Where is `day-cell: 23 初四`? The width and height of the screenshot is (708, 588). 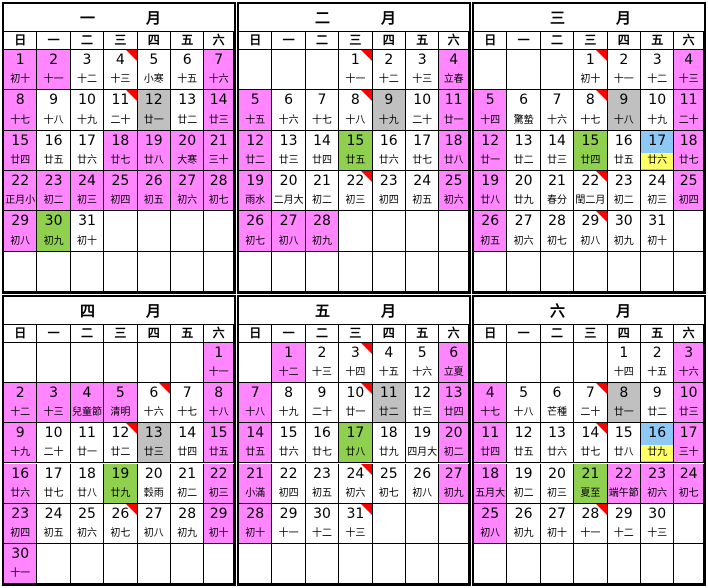
day-cell: 23 初四 is located at coordinates (389, 191).